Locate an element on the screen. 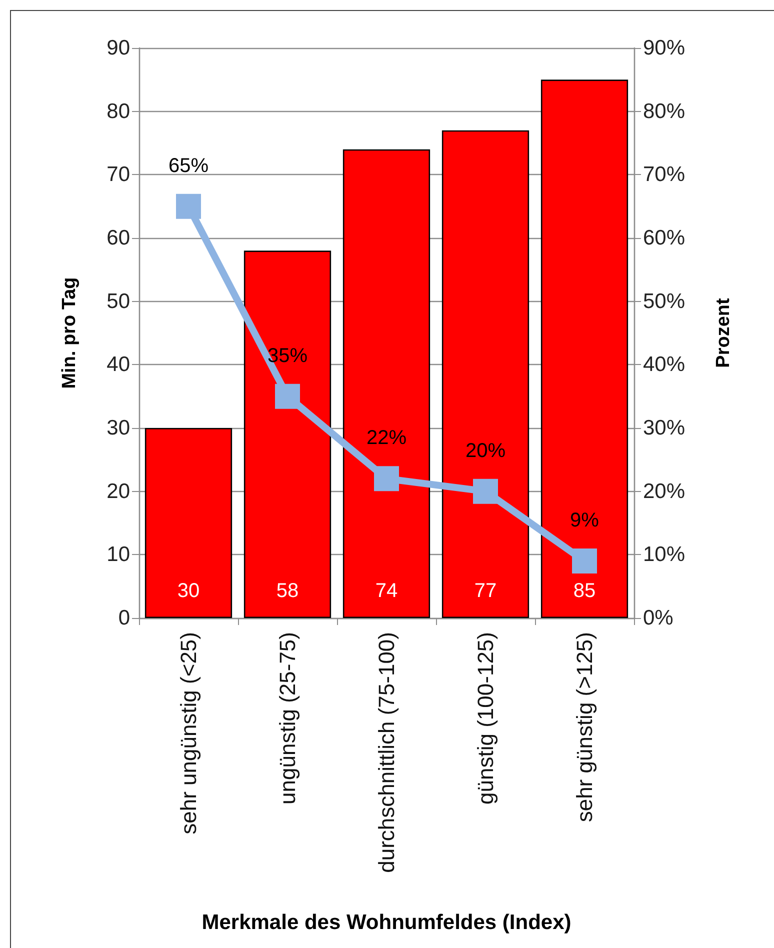  x-tick-label: durchschnittlich (75-100) is located at coordinates (386, 752).